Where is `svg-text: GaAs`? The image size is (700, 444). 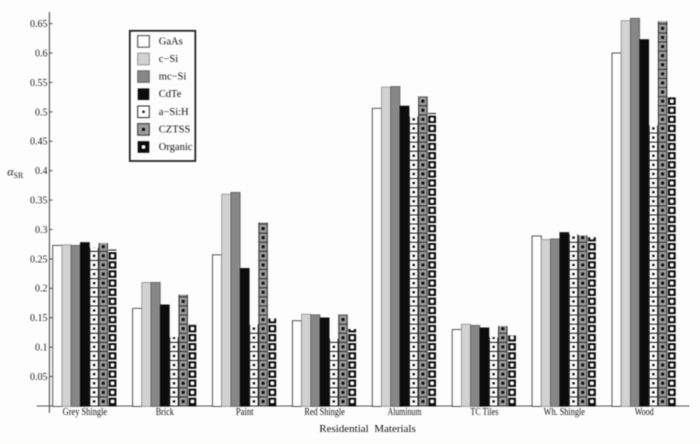 svg-text: GaAs is located at coordinates (171, 41).